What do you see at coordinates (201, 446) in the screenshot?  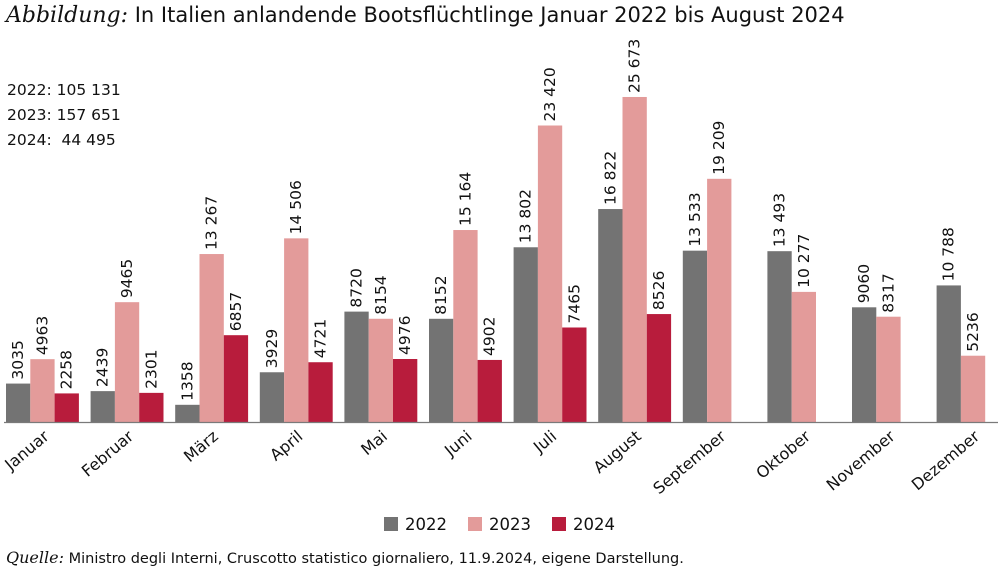 I see `category-label-März: März` at bounding box center [201, 446].